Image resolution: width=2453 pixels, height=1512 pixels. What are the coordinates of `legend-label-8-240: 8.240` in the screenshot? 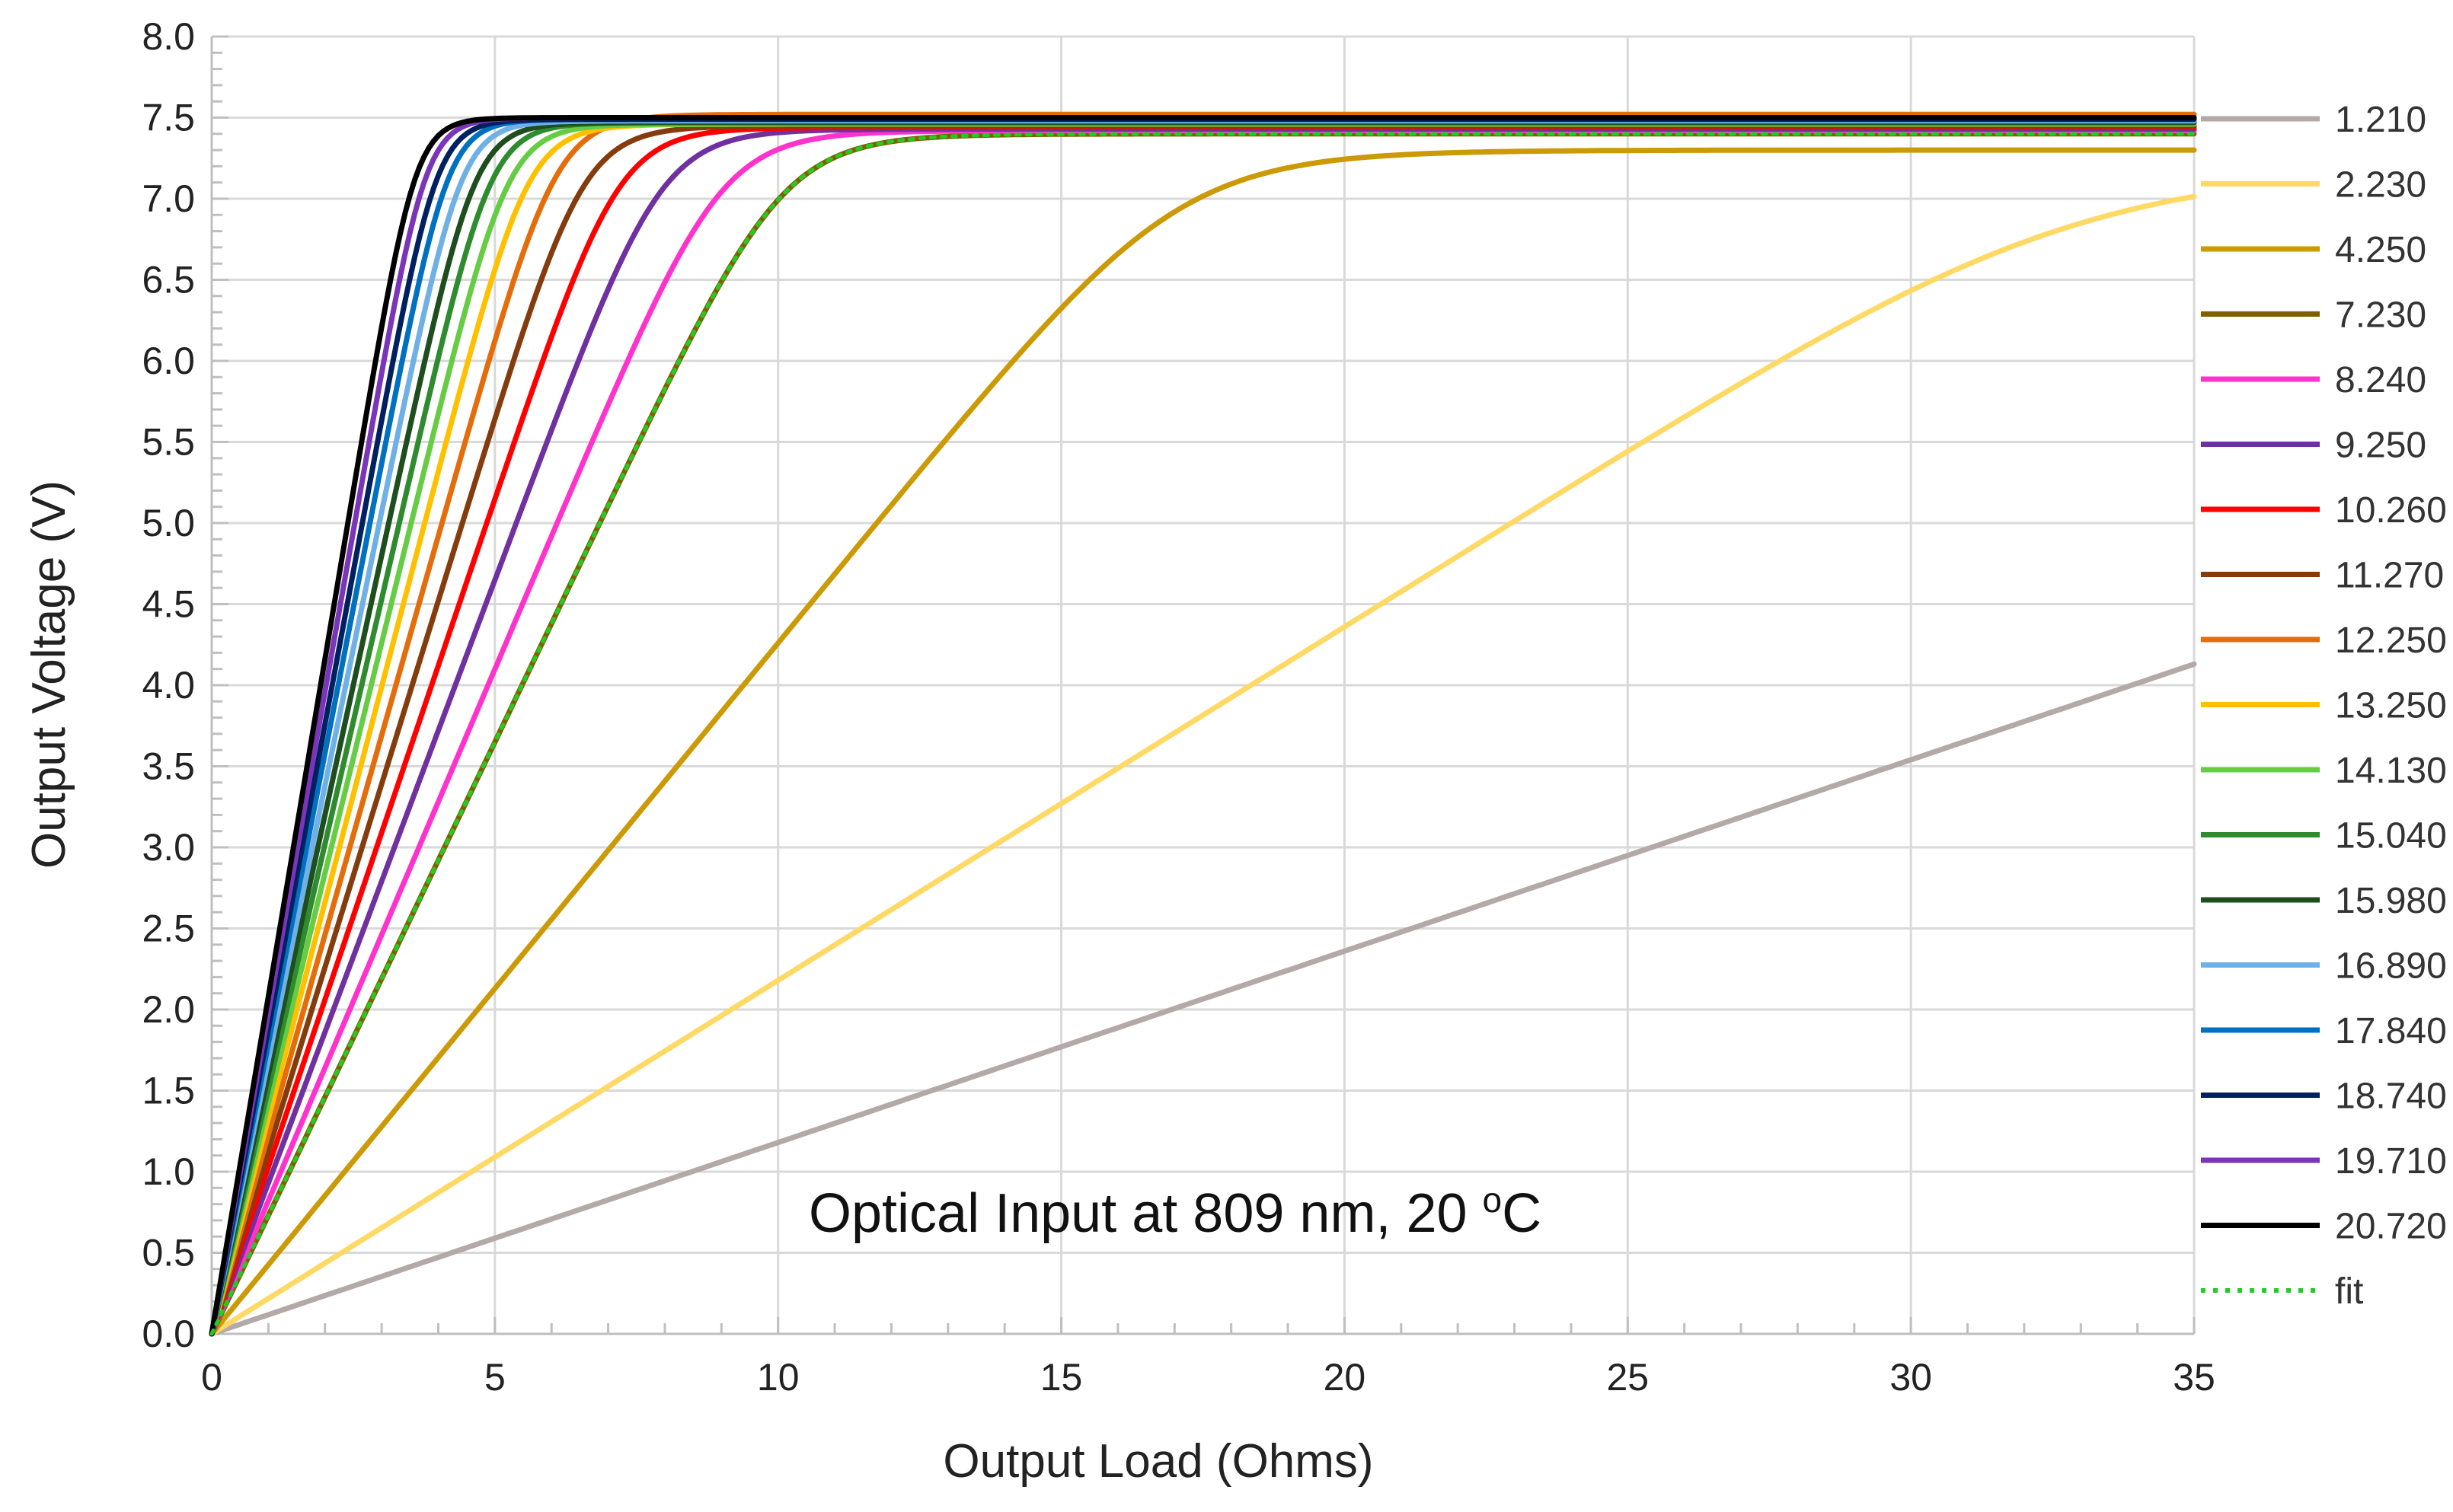 It's located at (2380, 380).